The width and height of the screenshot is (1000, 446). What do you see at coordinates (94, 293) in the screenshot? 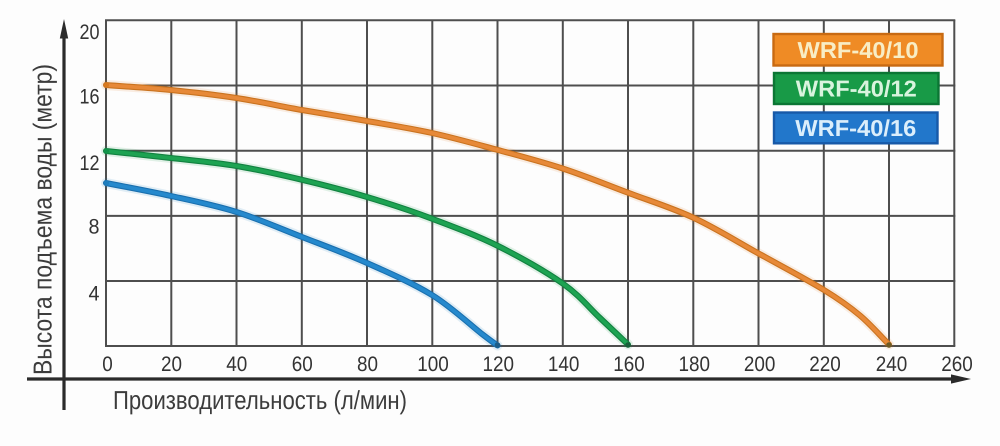
I see `svg-text: 4` at bounding box center [94, 293].